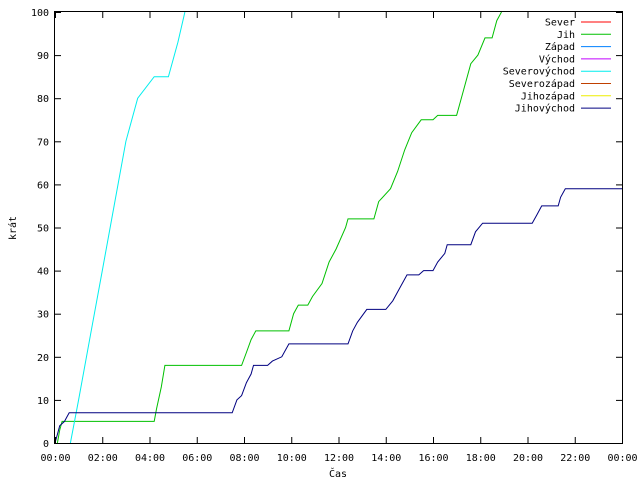 This screenshot has width=640, height=480. Describe the element at coordinates (433, 458) in the screenshot. I see `x-tick-label: 16:00` at that location.